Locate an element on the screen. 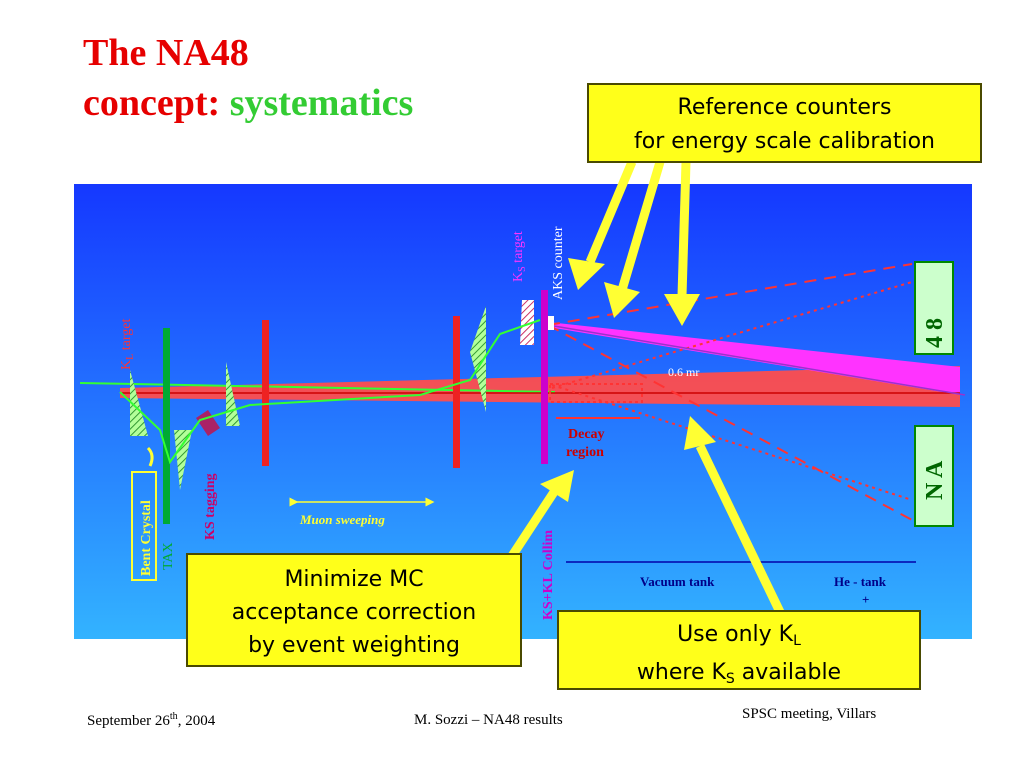 The image size is (1024, 768). ks-tagging-label: KS tagging is located at coordinates (210, 506).